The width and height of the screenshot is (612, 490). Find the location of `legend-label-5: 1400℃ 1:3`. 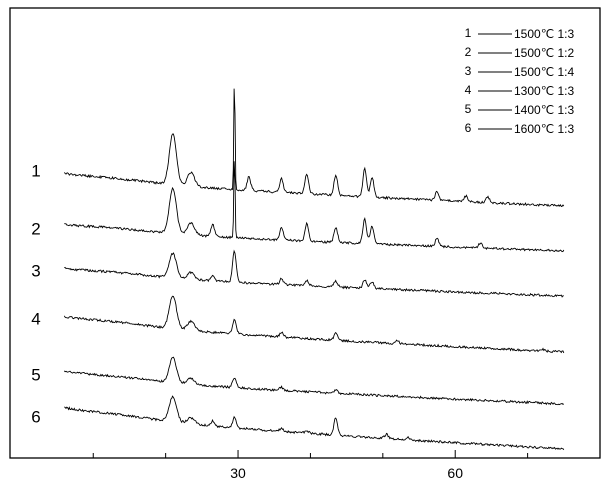

legend-label-5: 1400℃ 1:3 is located at coordinates (544, 110).